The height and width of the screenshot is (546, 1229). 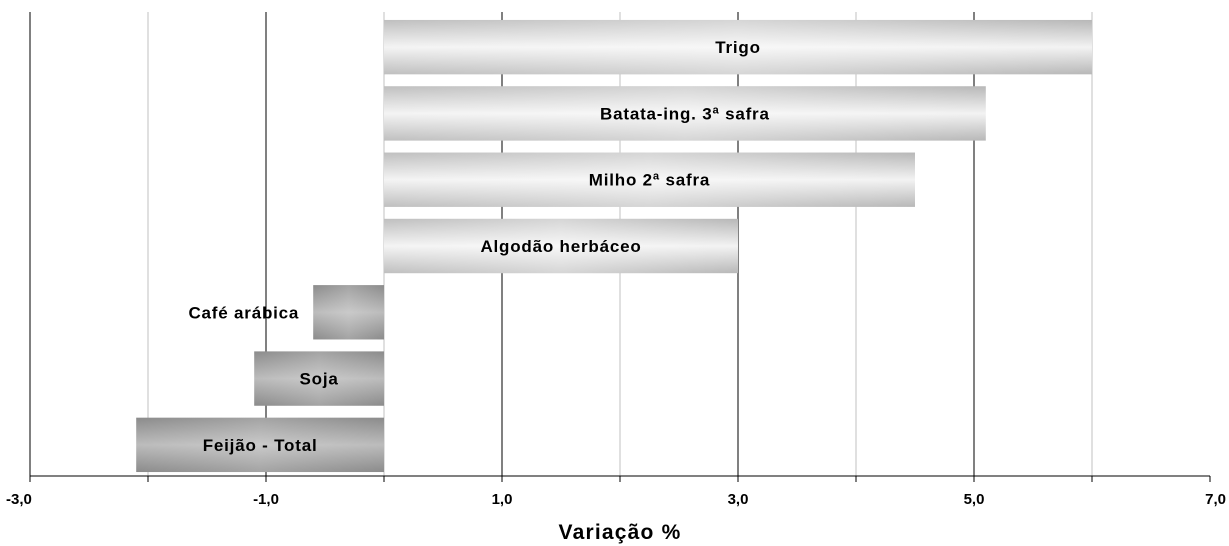 I want to click on bar-group: Soja, so click(x=319, y=378).